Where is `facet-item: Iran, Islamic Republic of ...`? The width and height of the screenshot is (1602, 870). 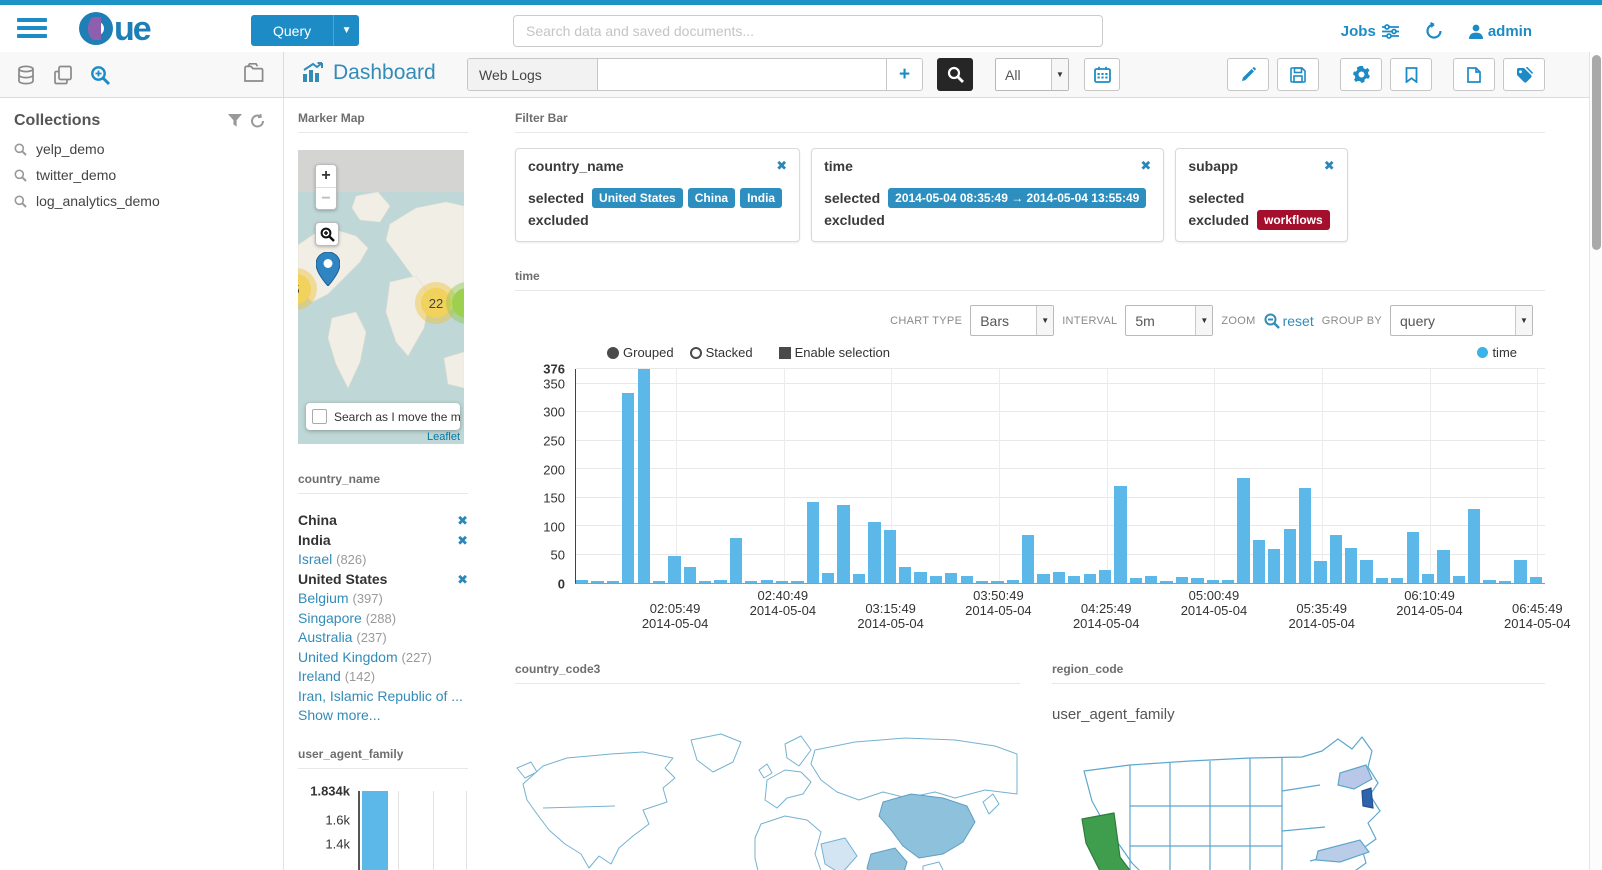 facet-item: Iran, Islamic Republic of ... is located at coordinates (383, 697).